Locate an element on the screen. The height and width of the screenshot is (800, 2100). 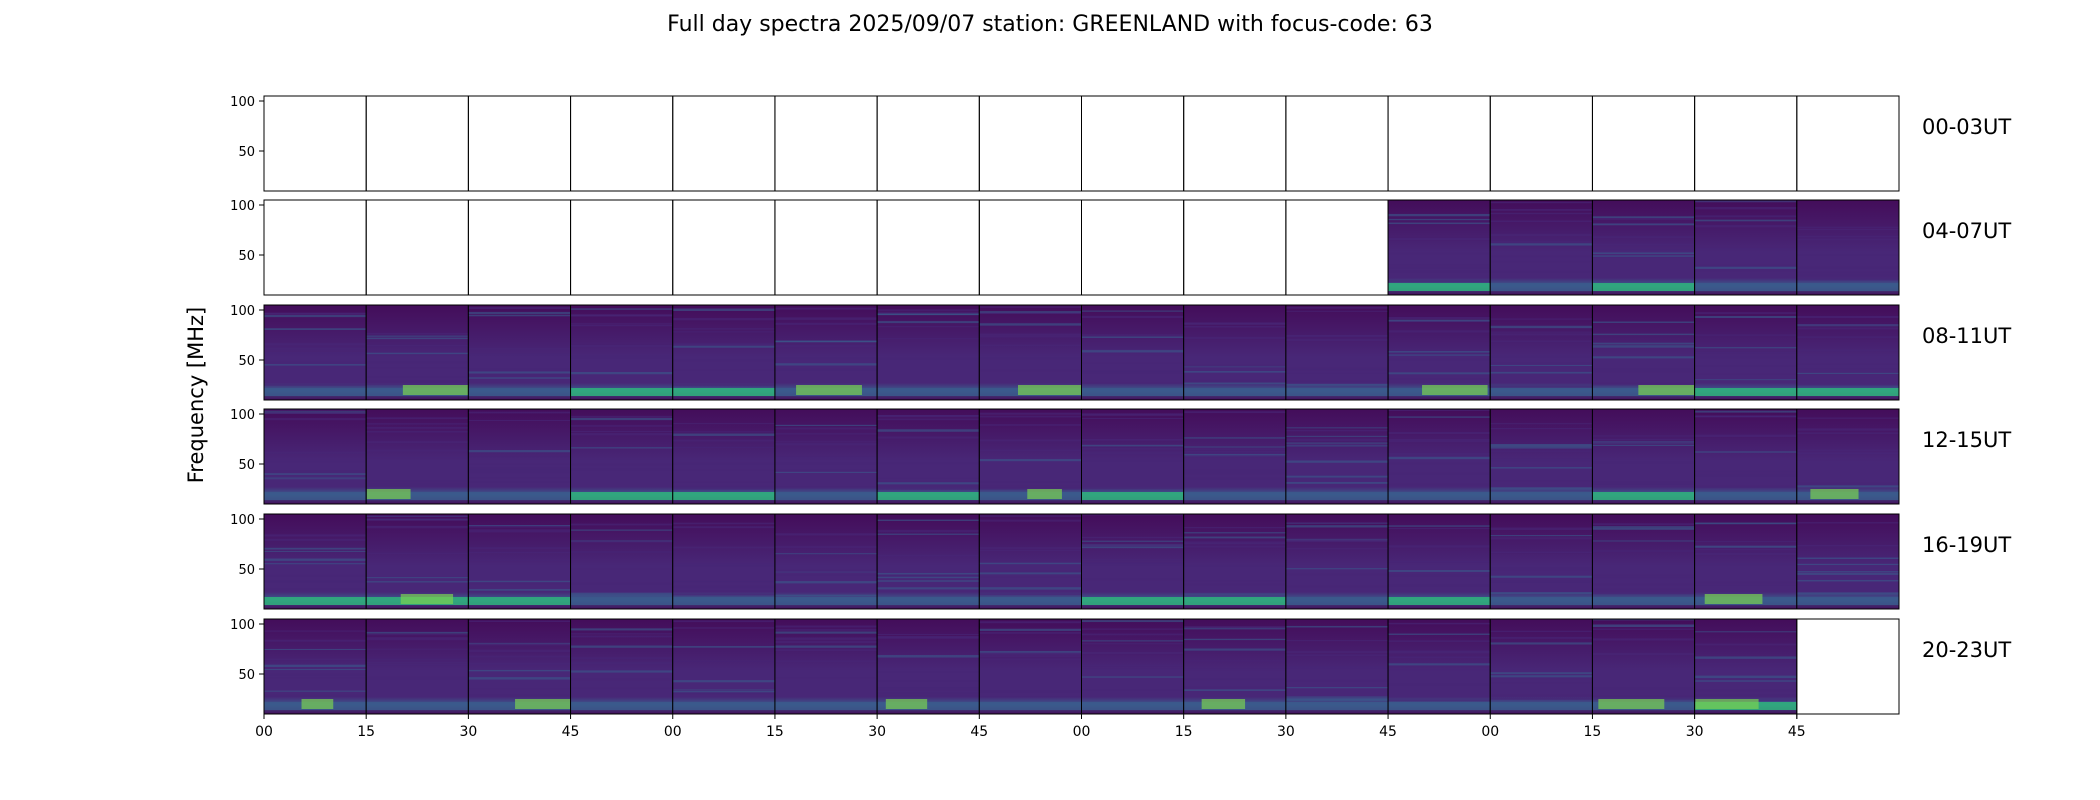
row-label: 04-07UT is located at coordinates (1966, 231).